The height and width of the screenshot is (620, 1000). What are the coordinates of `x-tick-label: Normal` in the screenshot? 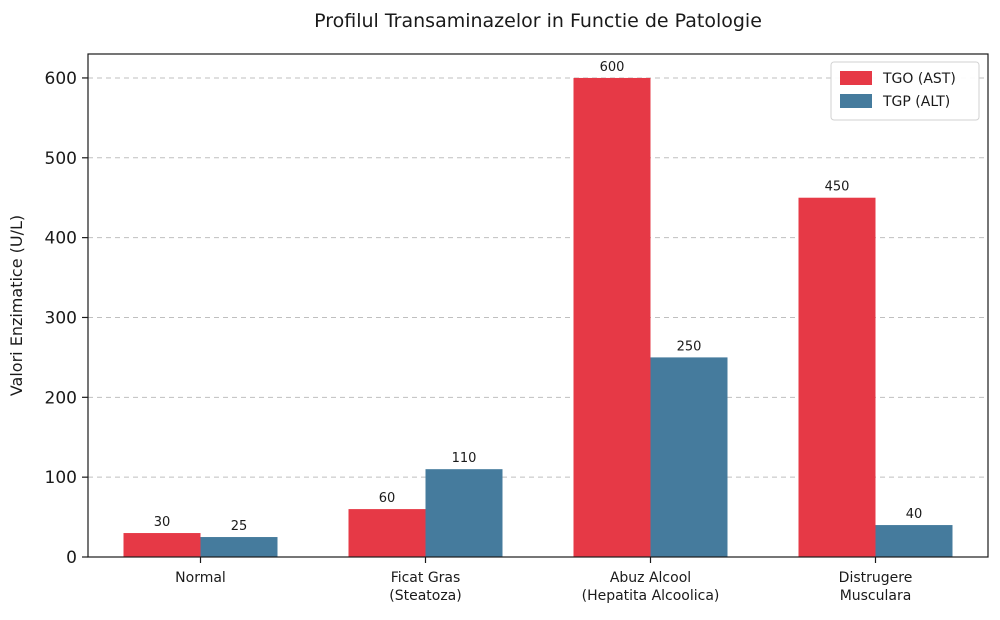 It's located at (200, 578).